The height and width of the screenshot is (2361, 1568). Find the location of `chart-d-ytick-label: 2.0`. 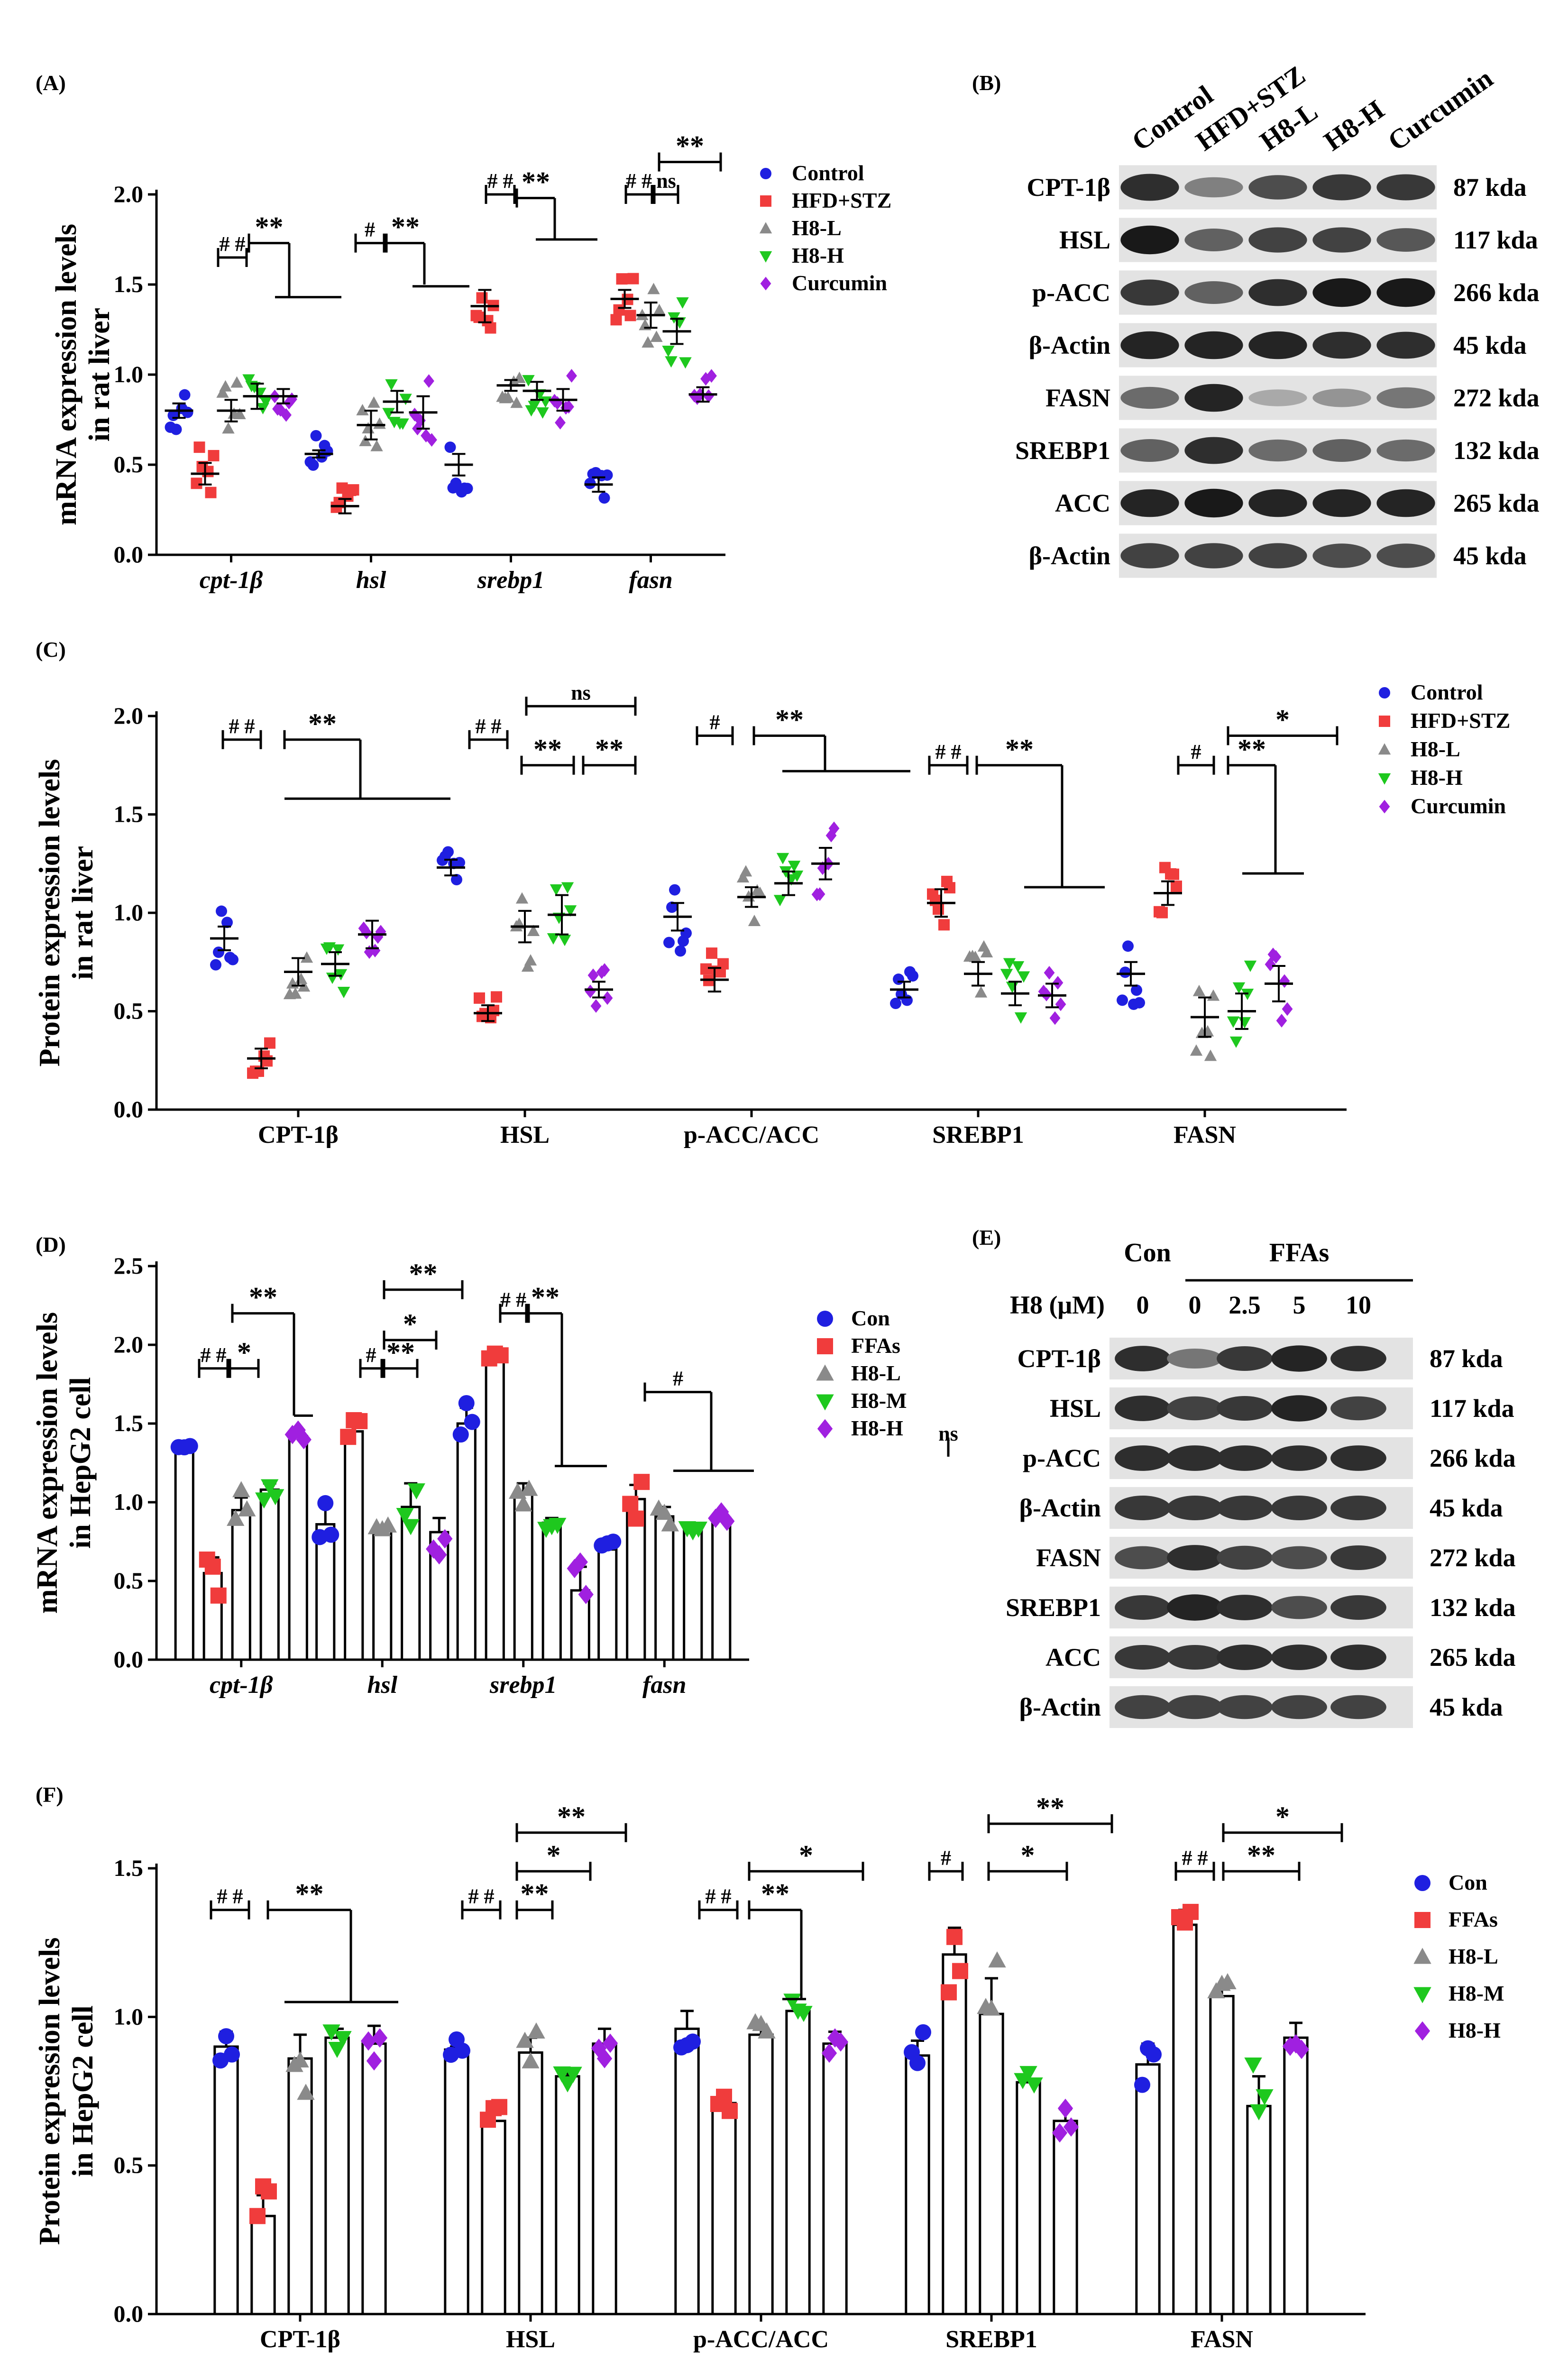

chart-d-ytick-label: 2.0 is located at coordinates (129, 1344).